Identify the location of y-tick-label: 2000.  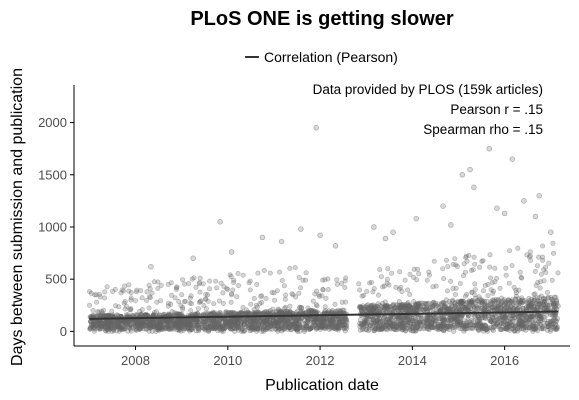
(52, 122).